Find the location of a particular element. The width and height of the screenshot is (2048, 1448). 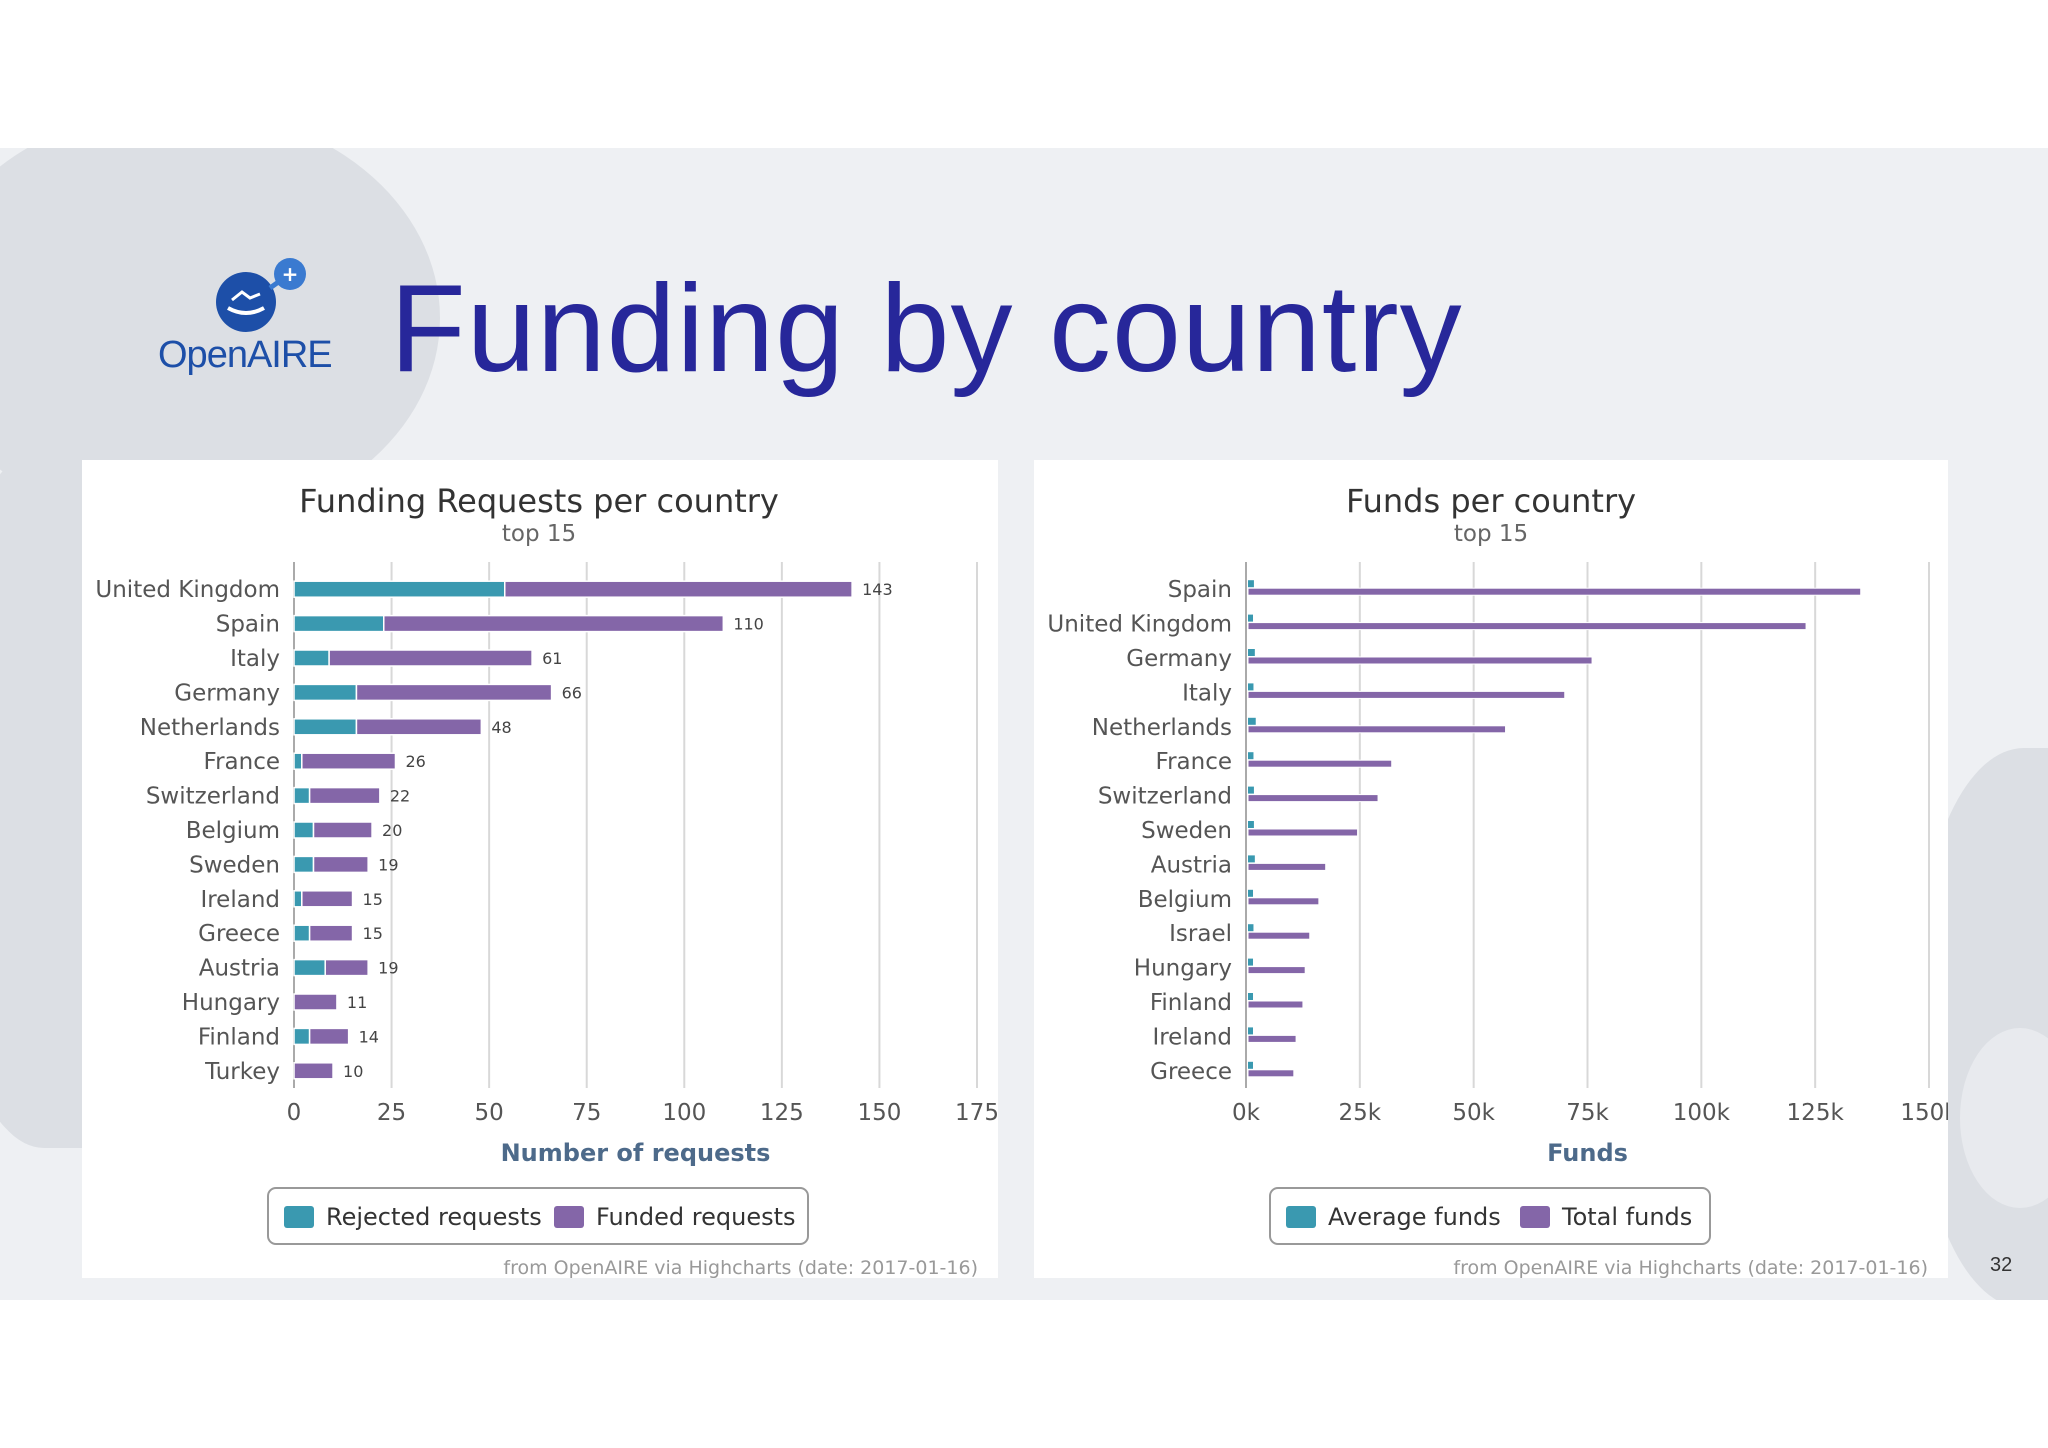

slide-title: Funding by country is located at coordinates (926, 329).